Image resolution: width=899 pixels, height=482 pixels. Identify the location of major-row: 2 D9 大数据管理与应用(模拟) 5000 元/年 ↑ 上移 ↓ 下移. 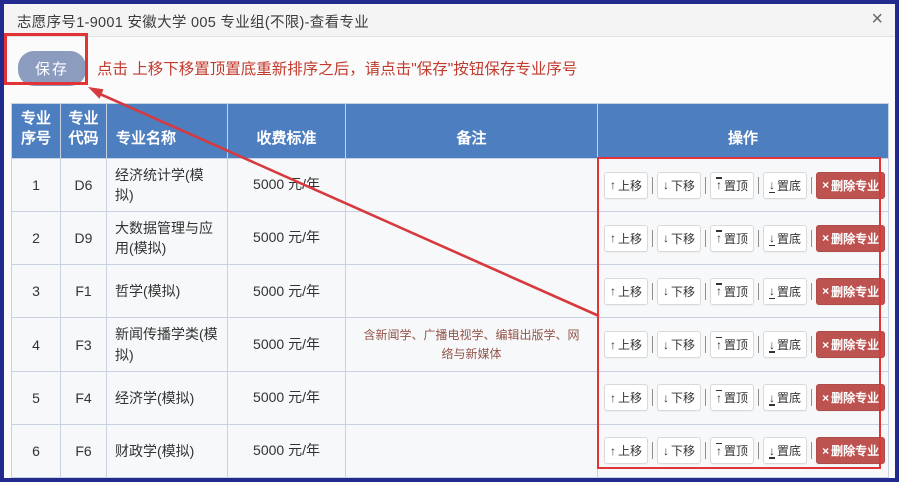
(450, 238).